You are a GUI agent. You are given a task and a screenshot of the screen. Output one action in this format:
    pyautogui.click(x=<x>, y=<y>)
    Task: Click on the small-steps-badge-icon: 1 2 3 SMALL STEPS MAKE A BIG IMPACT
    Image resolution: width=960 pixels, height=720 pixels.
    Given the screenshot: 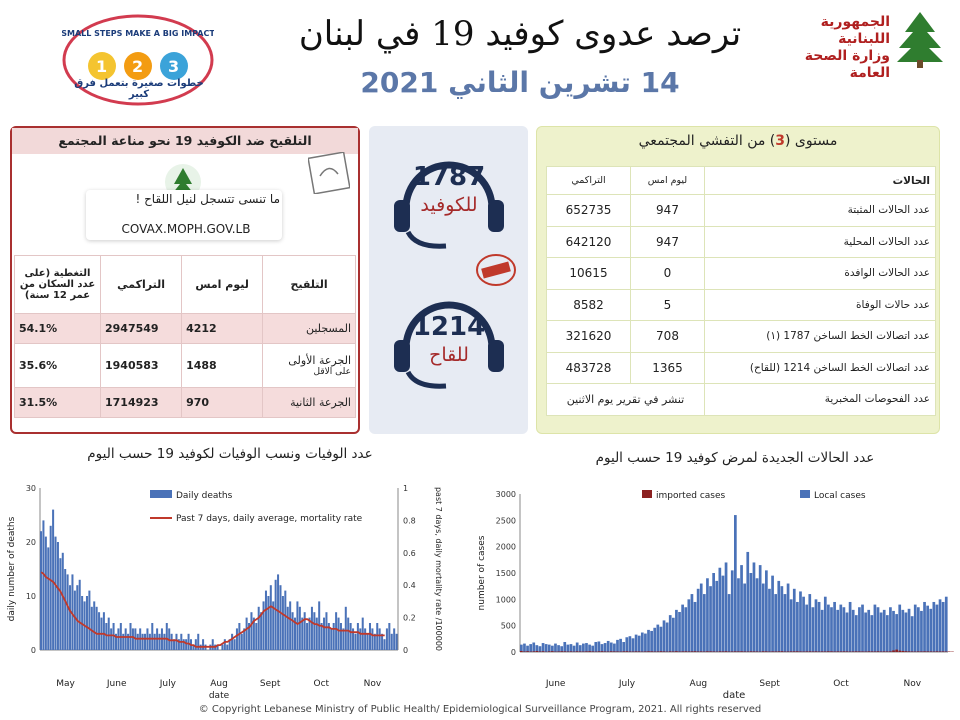 What is the action you would take?
    pyautogui.click(x=138, y=60)
    